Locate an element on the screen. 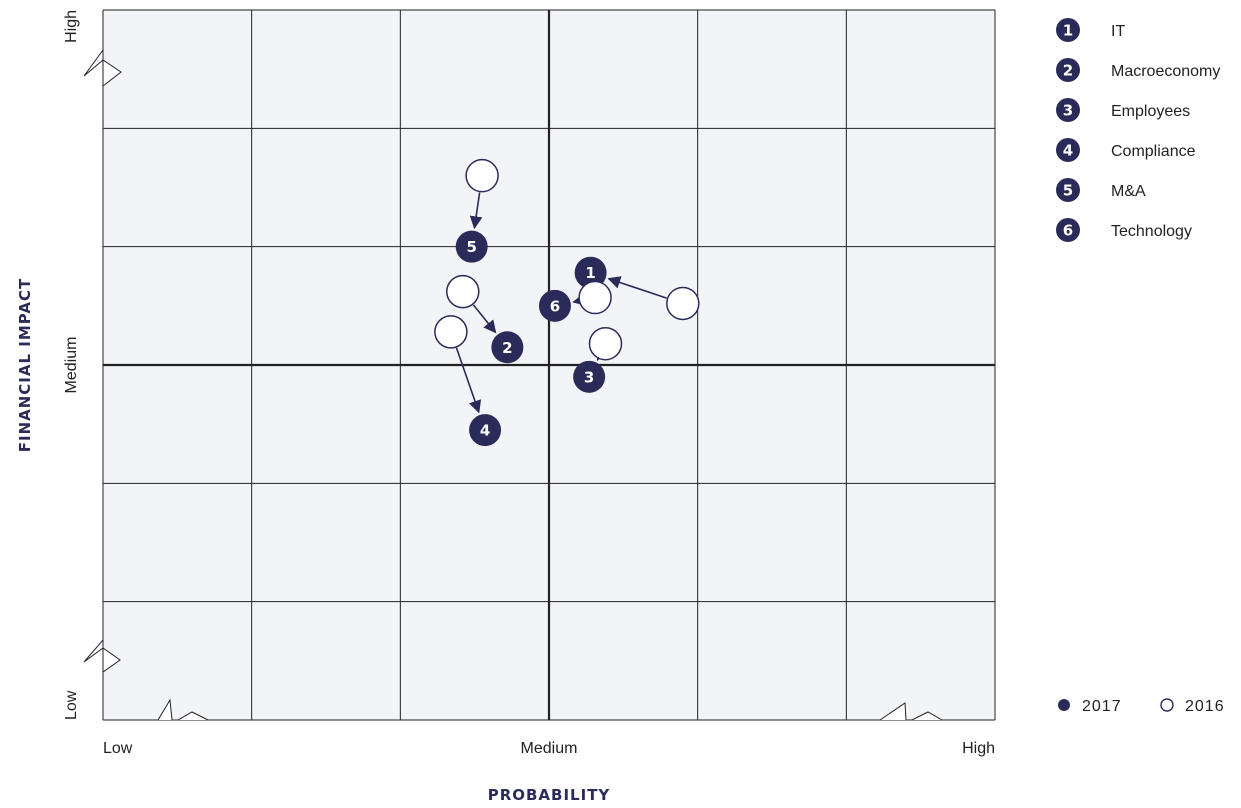 The image size is (1241, 808). y-axis-title: FINANCIAL IMPACT is located at coordinates (25, 365).